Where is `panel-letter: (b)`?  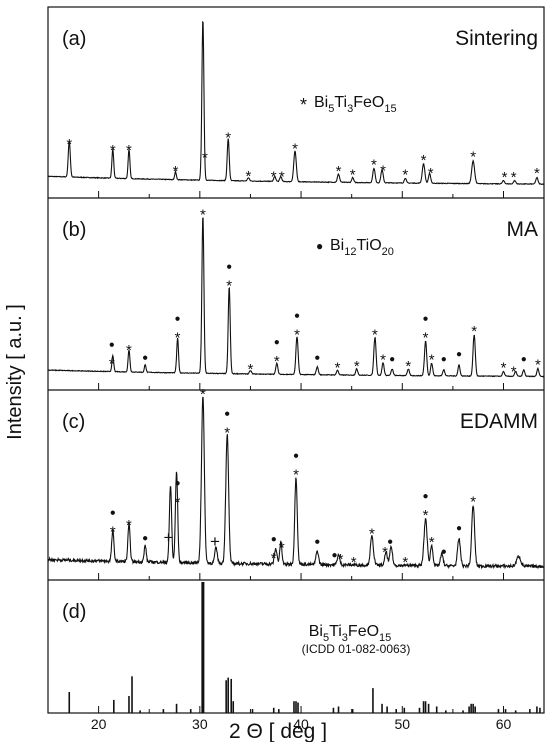
panel-letter: (b) is located at coordinates (74, 230).